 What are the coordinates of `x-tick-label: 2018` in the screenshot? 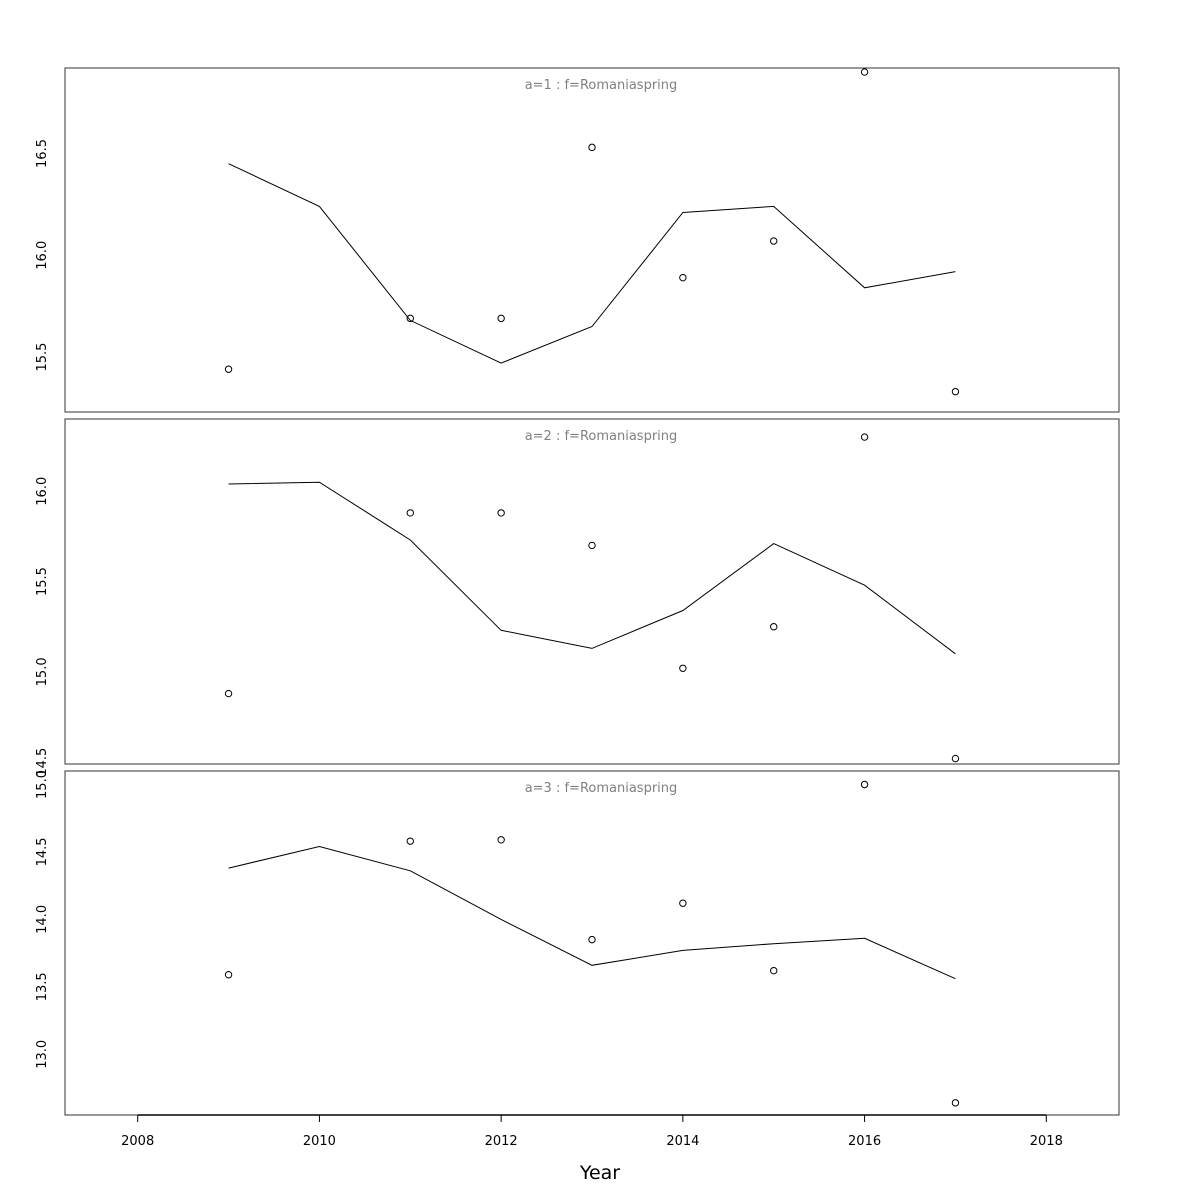 It's located at (1046, 1141).